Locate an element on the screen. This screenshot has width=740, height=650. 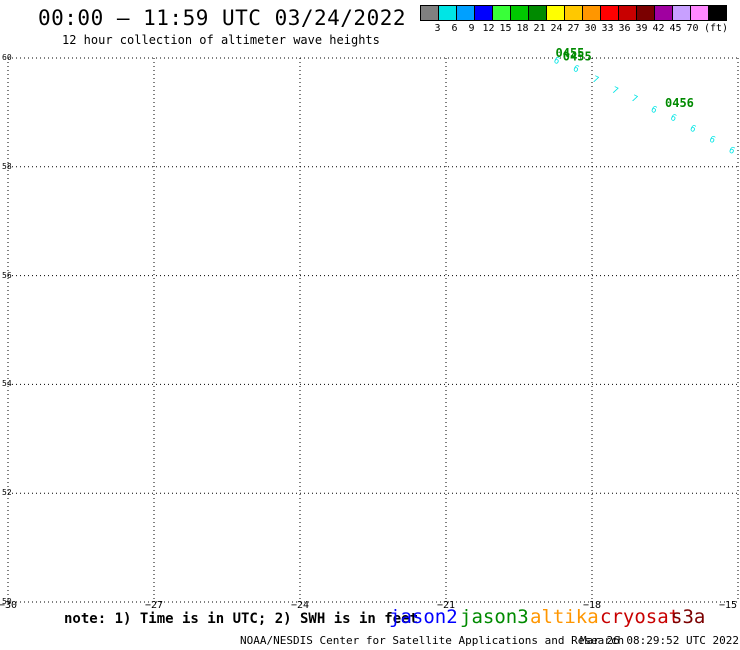
legend-label: 6 is located at coordinates (454, 28).